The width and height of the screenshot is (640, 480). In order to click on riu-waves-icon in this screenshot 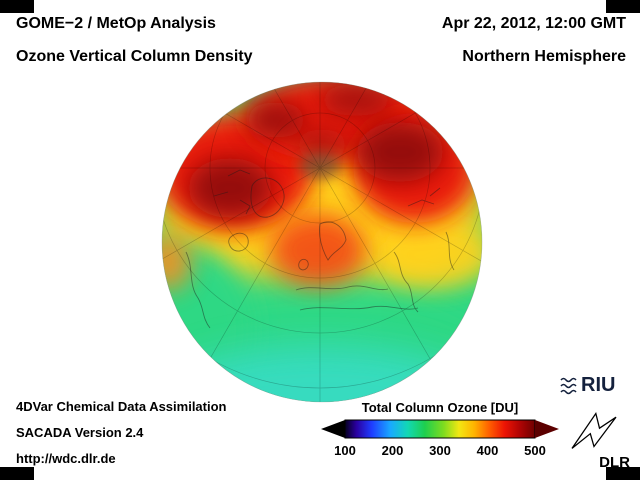, I will do `click(568, 385)`.